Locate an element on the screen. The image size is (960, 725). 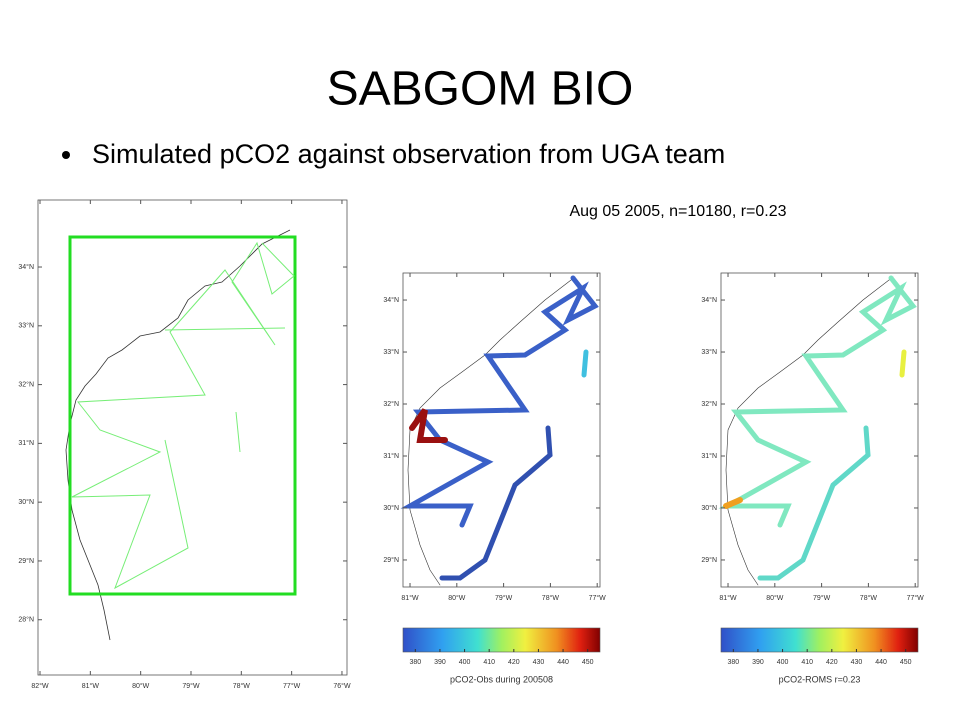
domain-box is located at coordinates (182, 415).